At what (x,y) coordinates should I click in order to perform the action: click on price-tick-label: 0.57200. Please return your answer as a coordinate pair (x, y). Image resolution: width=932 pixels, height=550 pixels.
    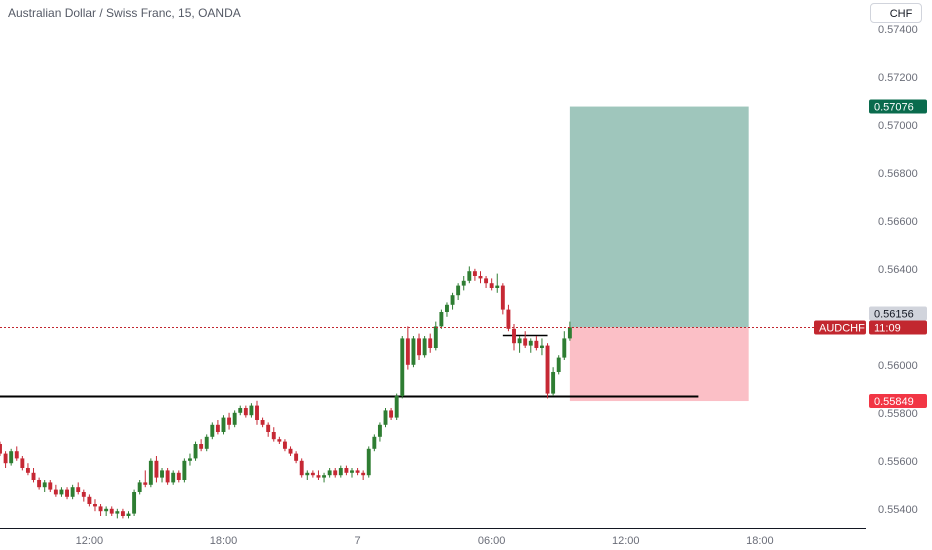
    Looking at the image, I should click on (898, 78).